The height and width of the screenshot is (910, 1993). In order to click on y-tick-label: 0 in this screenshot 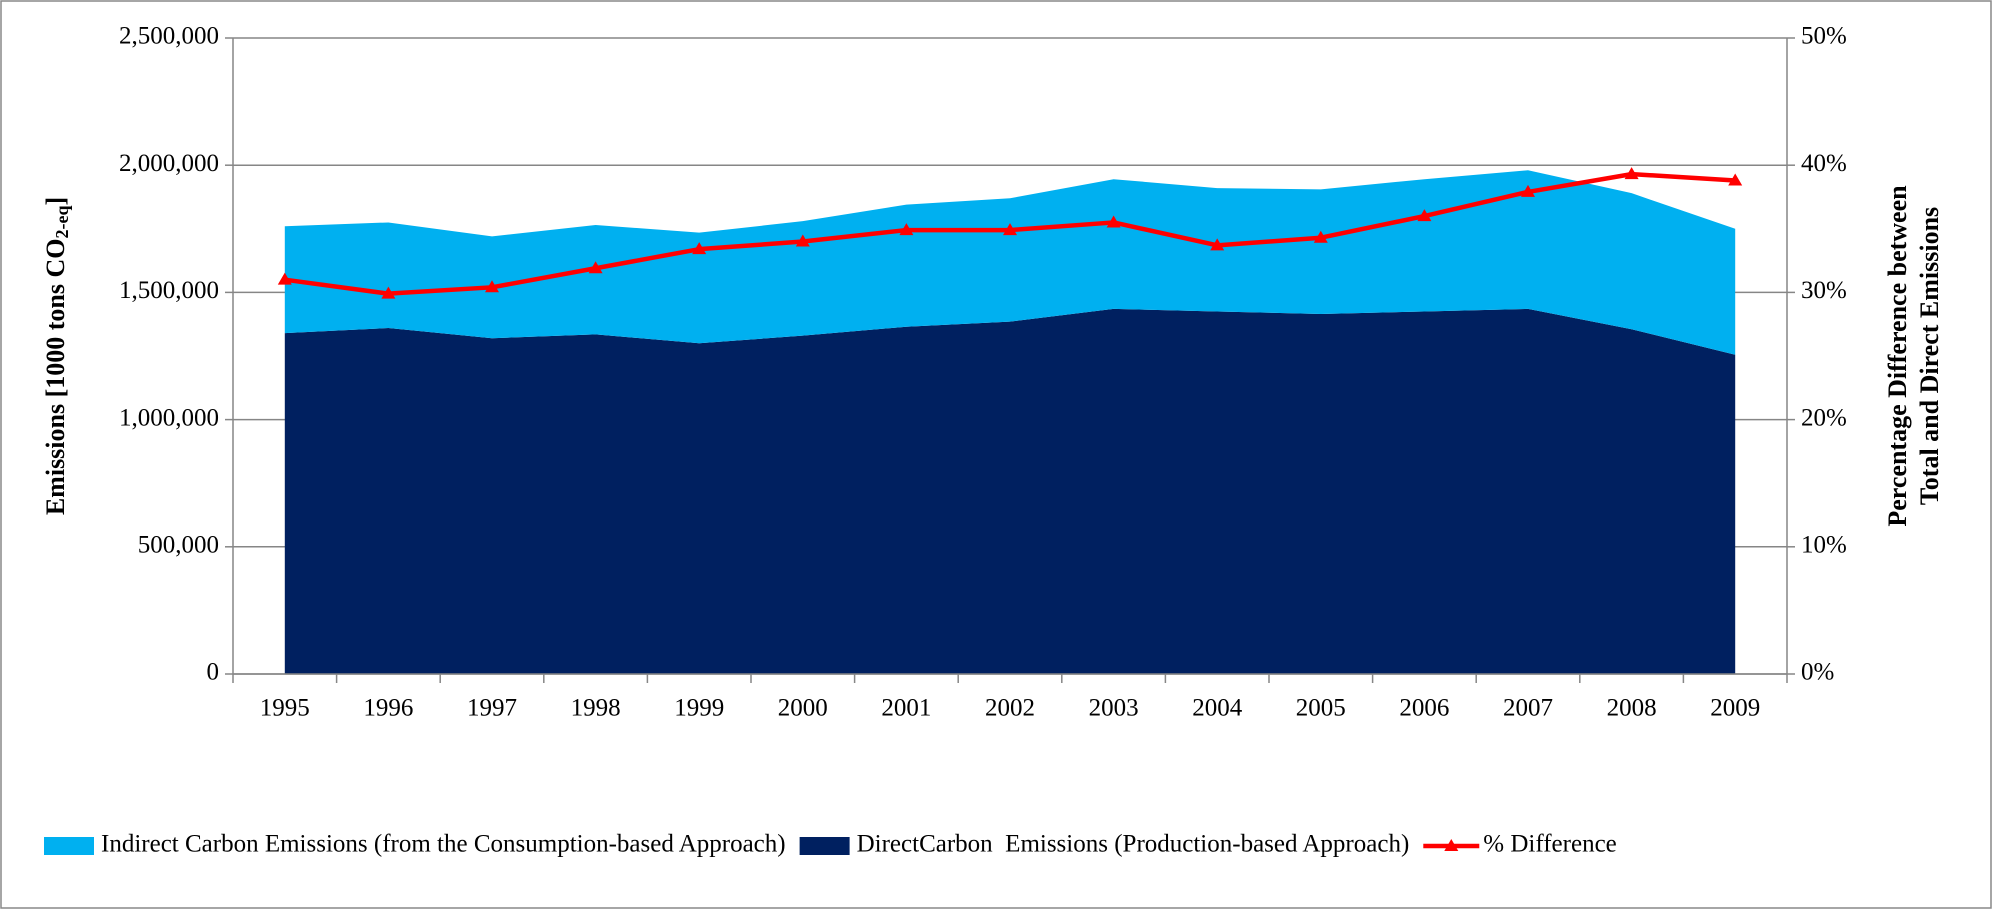, I will do `click(213, 672)`.